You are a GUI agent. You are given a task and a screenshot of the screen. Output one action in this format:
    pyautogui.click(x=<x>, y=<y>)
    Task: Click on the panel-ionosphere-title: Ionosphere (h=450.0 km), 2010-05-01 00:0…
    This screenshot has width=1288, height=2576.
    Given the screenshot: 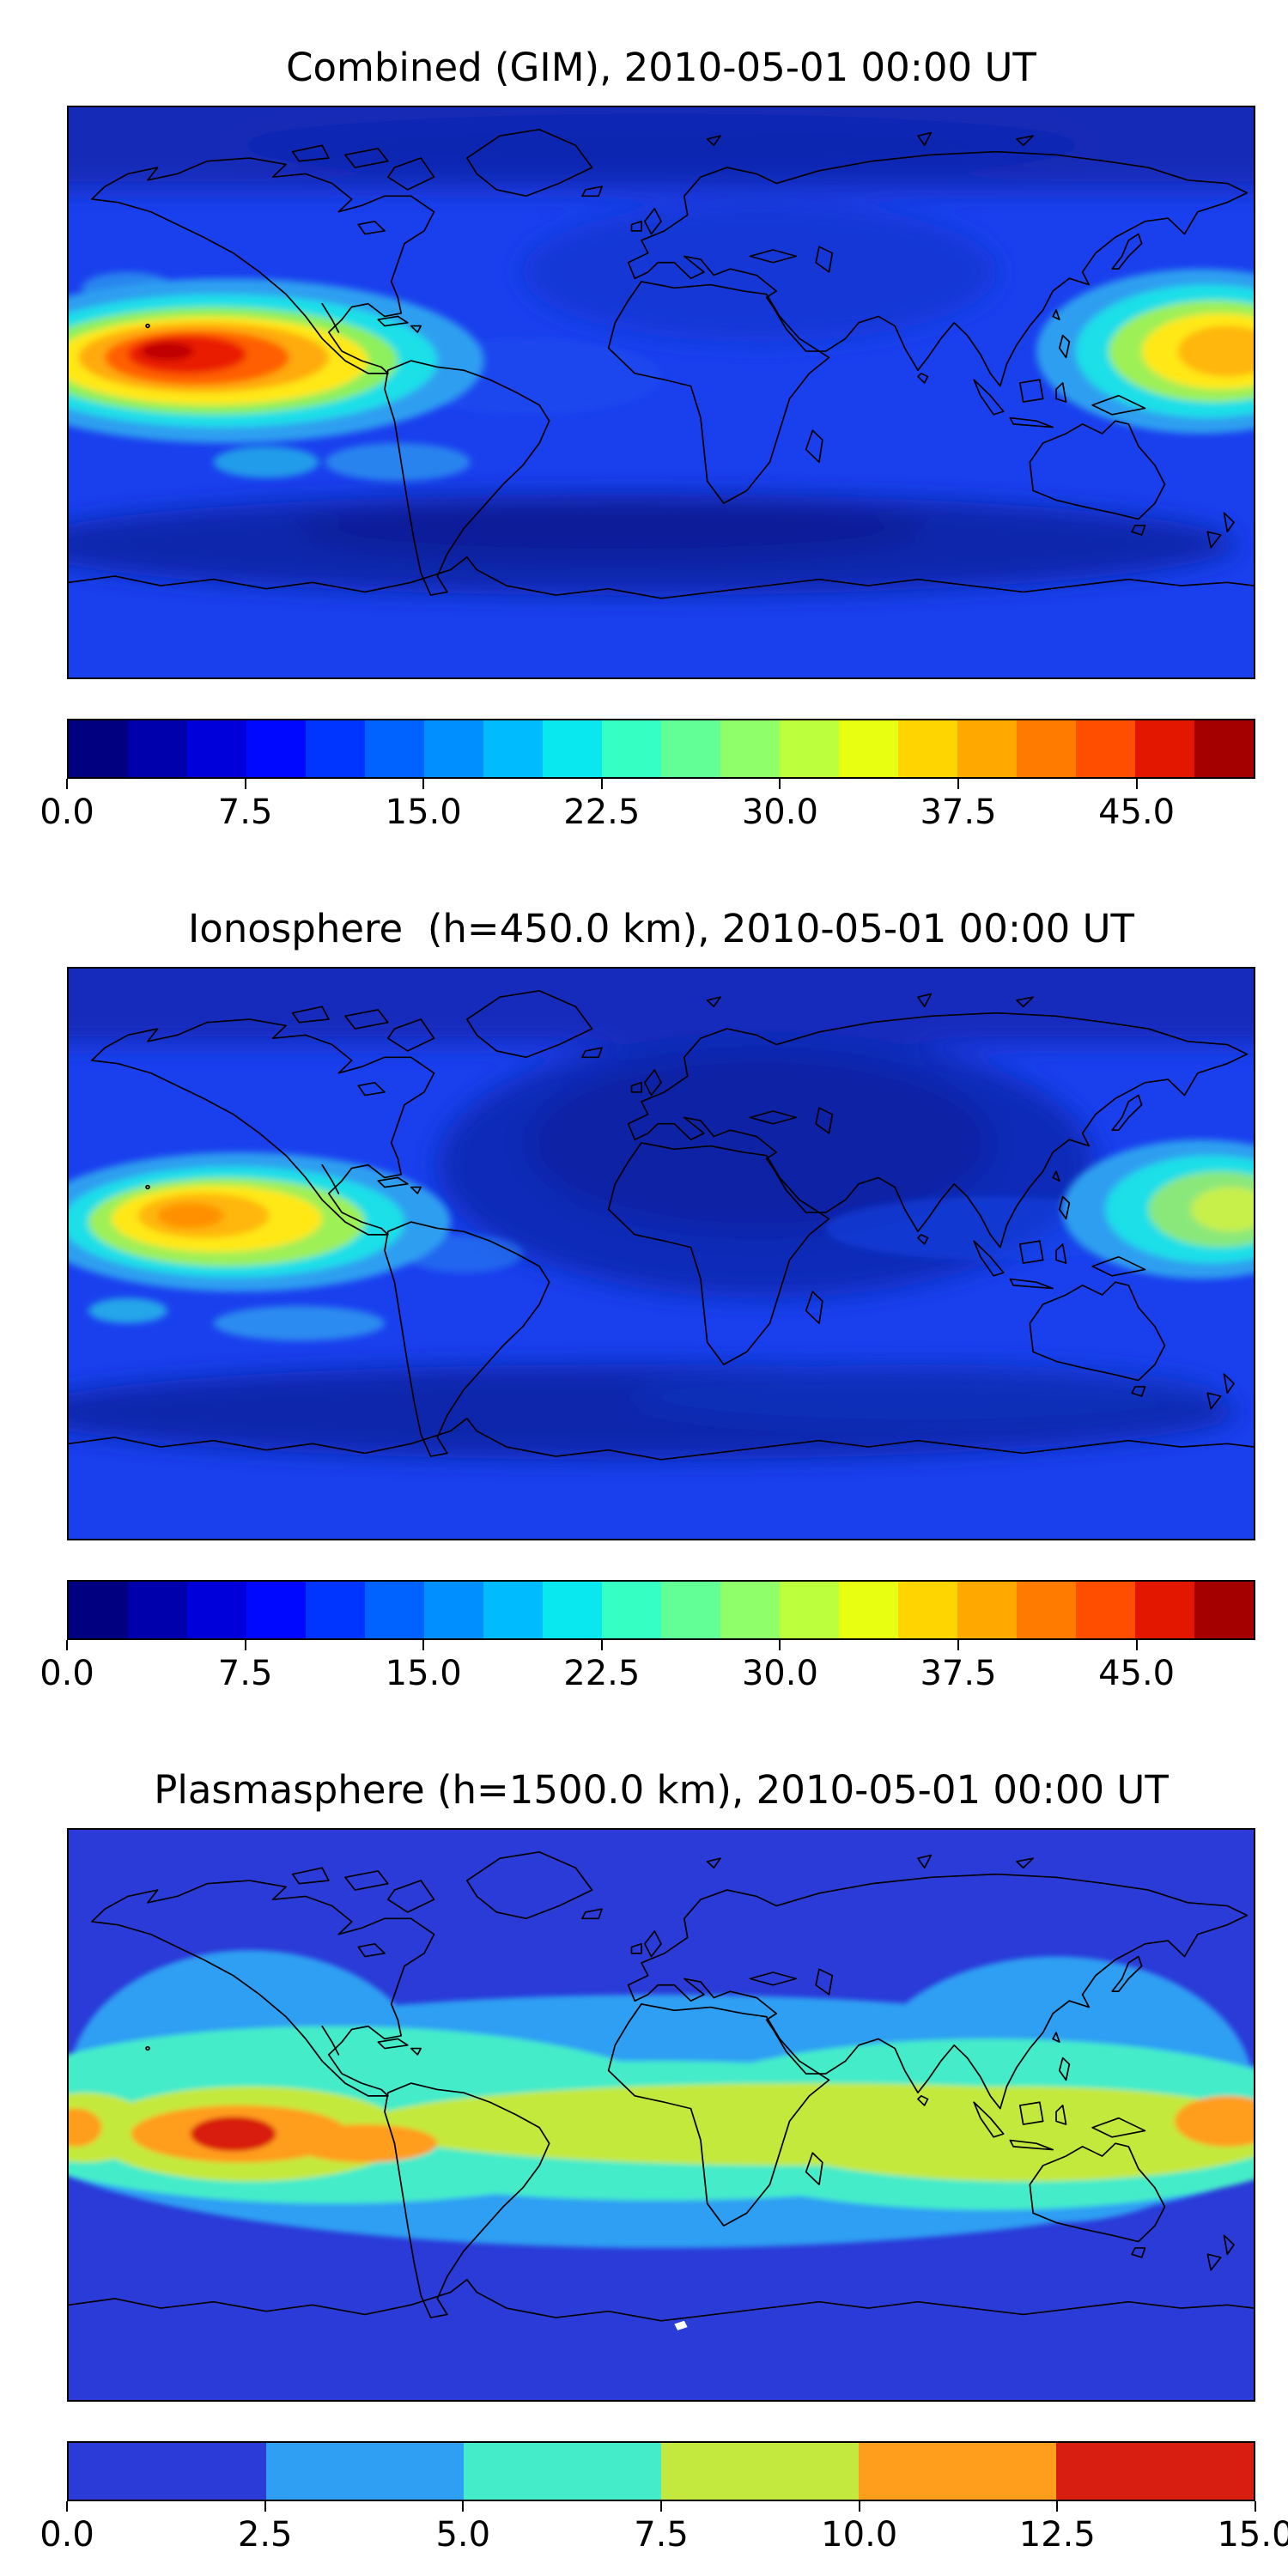 What is the action you would take?
    pyautogui.click(x=661, y=929)
    